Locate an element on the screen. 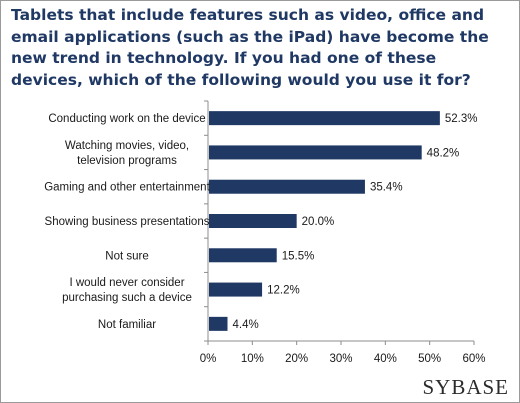 Image resolution: width=520 pixels, height=403 pixels. data-label: 12.2% is located at coordinates (283, 291).